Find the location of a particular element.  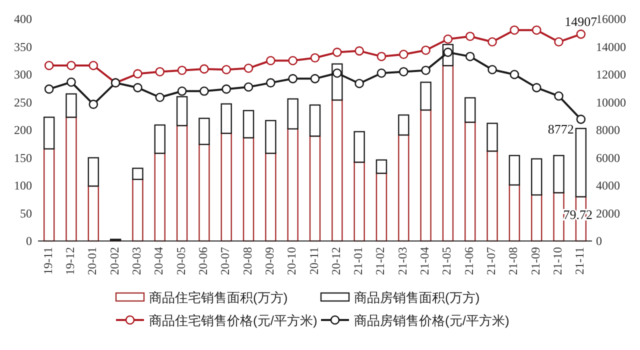

x-tick-label: 20-10 is located at coordinates (291, 261).